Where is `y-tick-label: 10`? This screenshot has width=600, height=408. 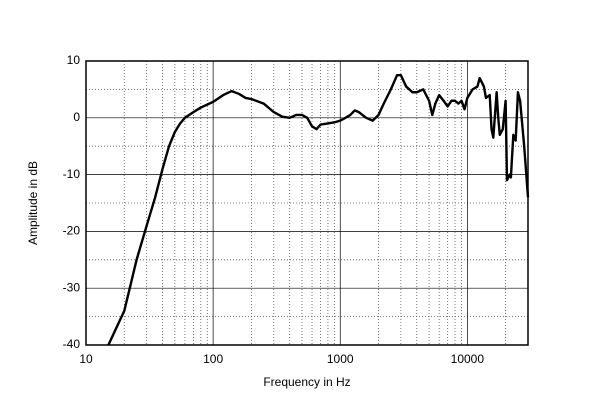 y-tick-label: 10 is located at coordinates (74, 60).